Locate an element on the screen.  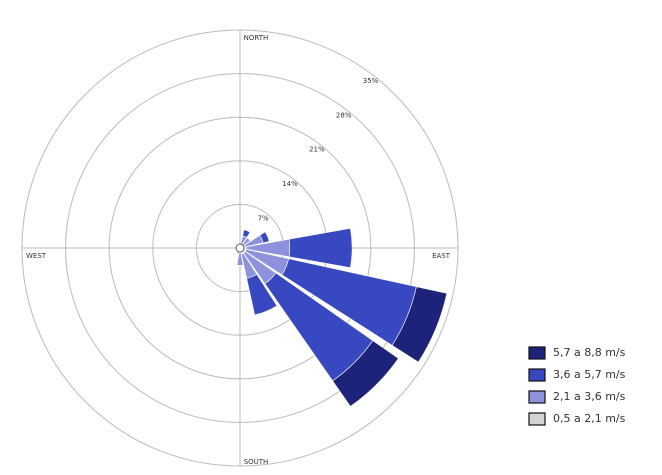
r-tick-label: 14% is located at coordinates (290, 184).